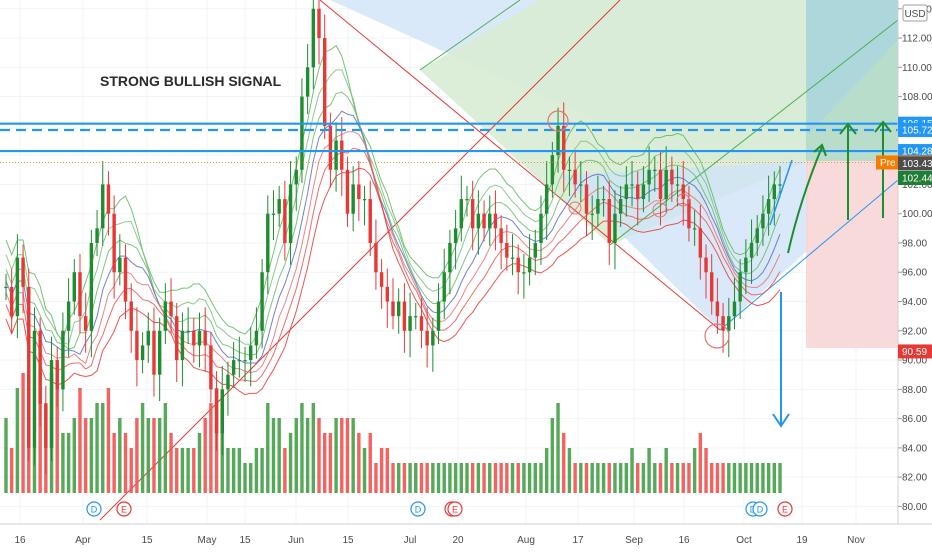 Image resolution: width=932 pixels, height=555 pixels. Describe the element at coordinates (915, 351) in the screenshot. I see `price-tag` at that location.